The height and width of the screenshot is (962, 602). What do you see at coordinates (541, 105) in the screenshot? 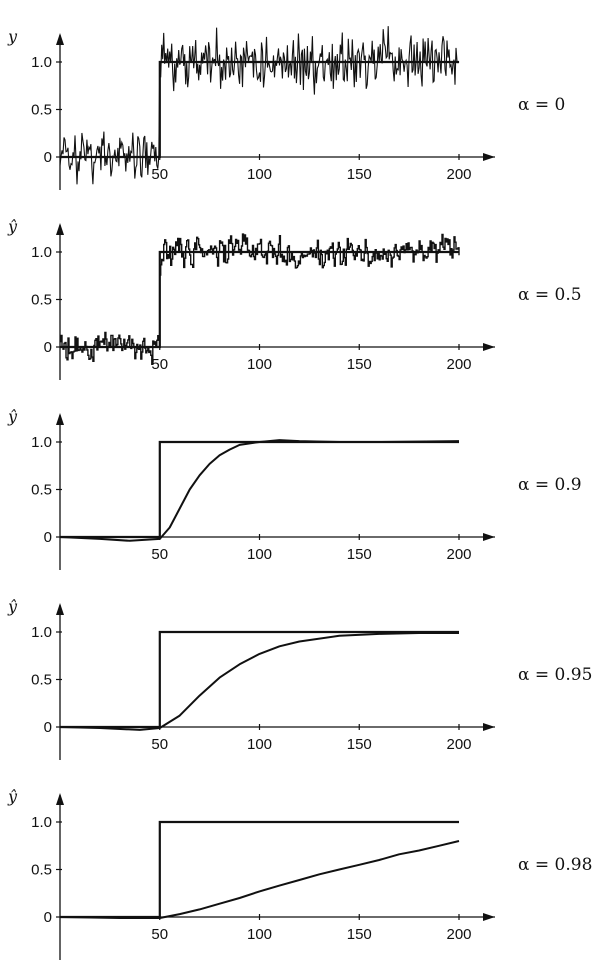
I see `alpha-label: α = 0` at bounding box center [541, 105].